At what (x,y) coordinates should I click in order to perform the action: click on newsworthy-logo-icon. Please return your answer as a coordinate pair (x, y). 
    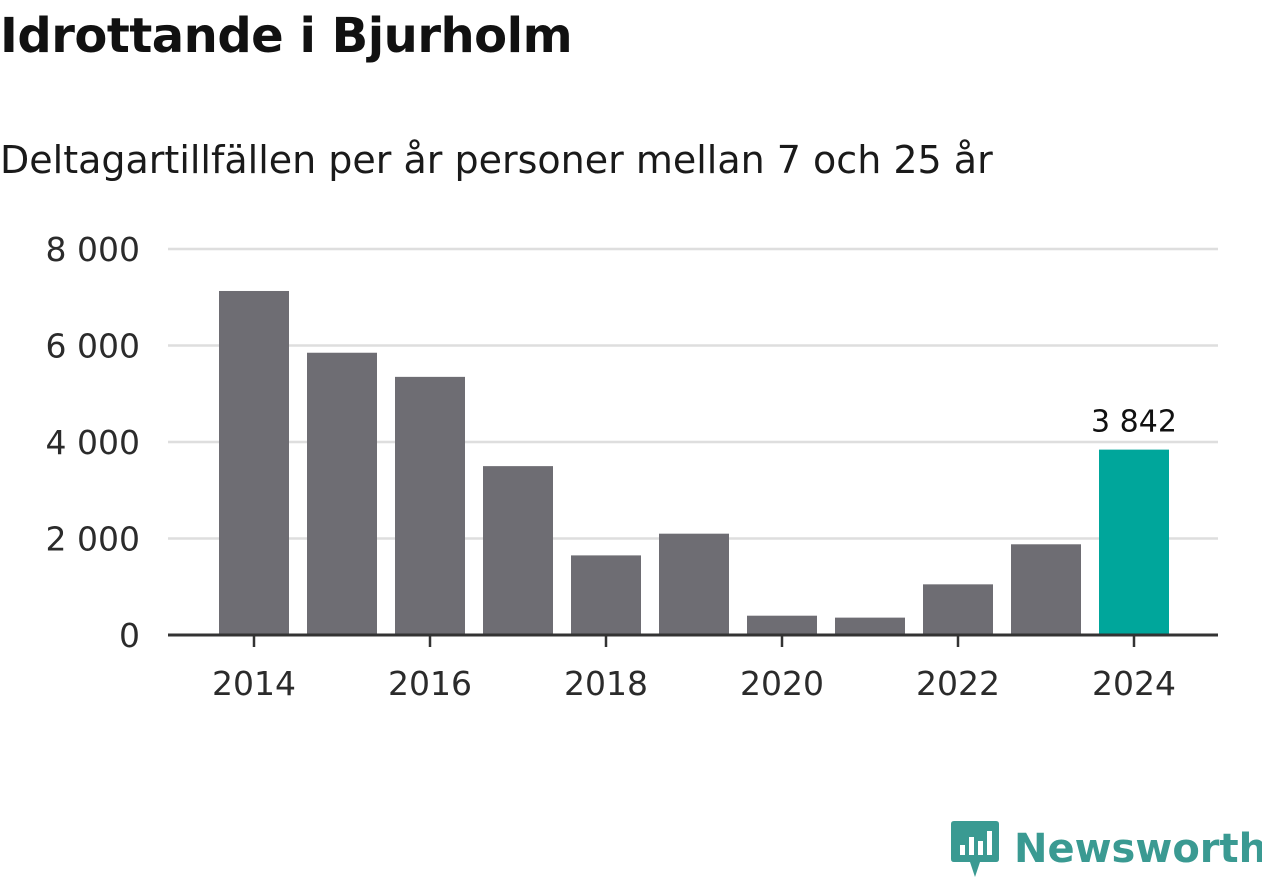
    Looking at the image, I should click on (975, 849).